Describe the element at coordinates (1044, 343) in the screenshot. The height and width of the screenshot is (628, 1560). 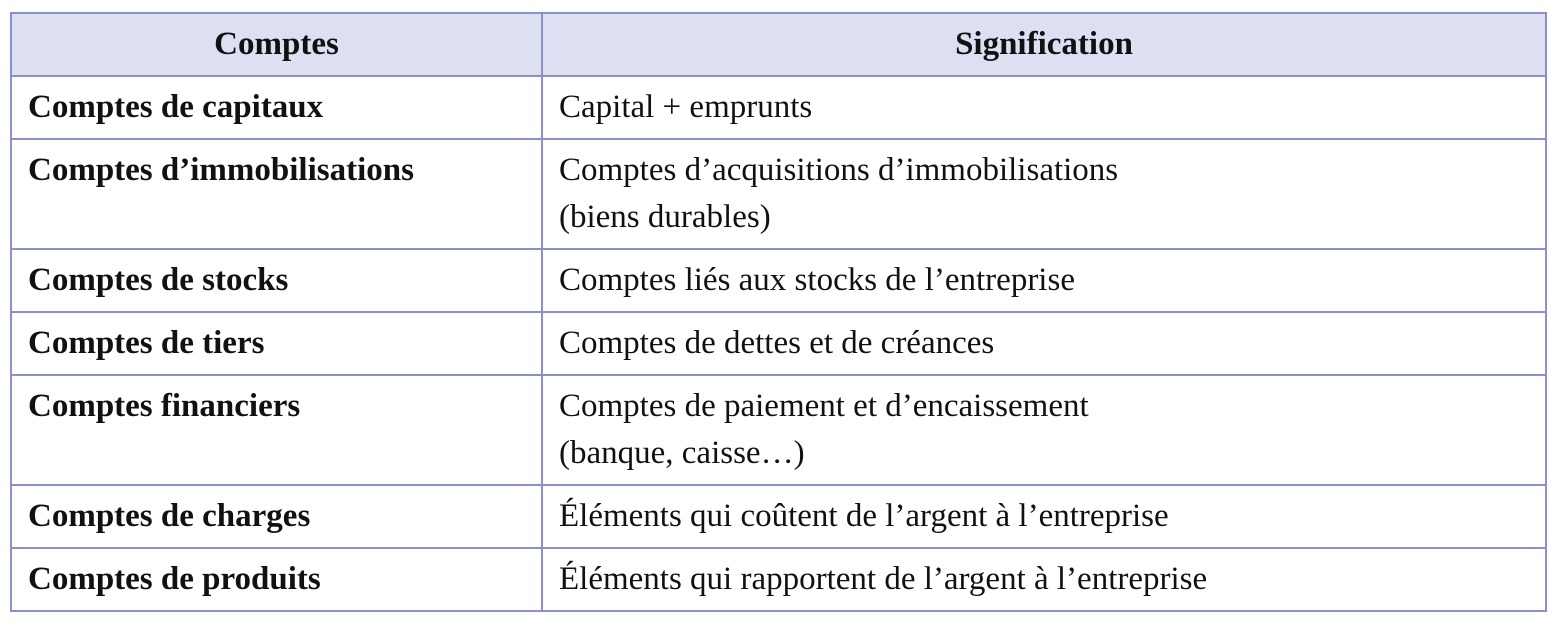
I see `account-meaning: Comptes de dettes et de créances` at that location.